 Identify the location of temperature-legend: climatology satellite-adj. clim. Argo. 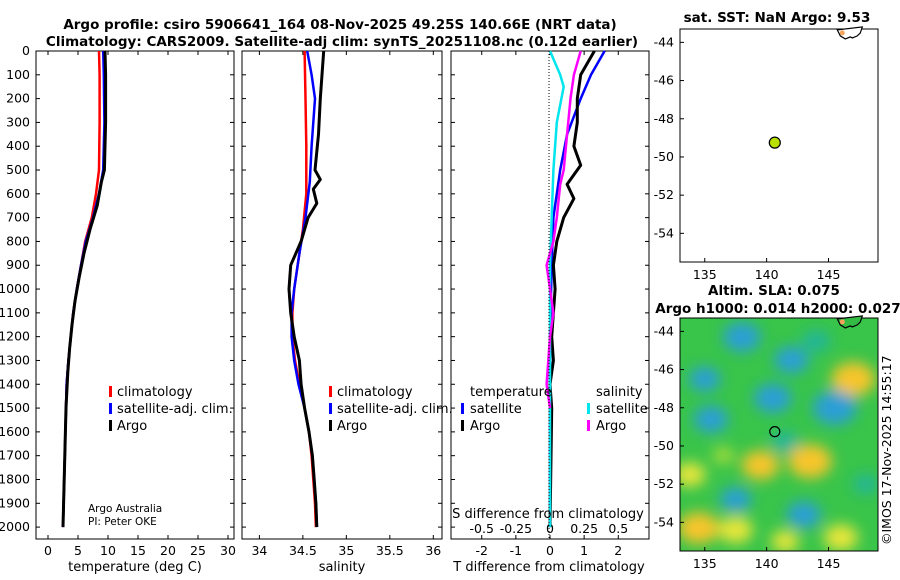
(171, 409).